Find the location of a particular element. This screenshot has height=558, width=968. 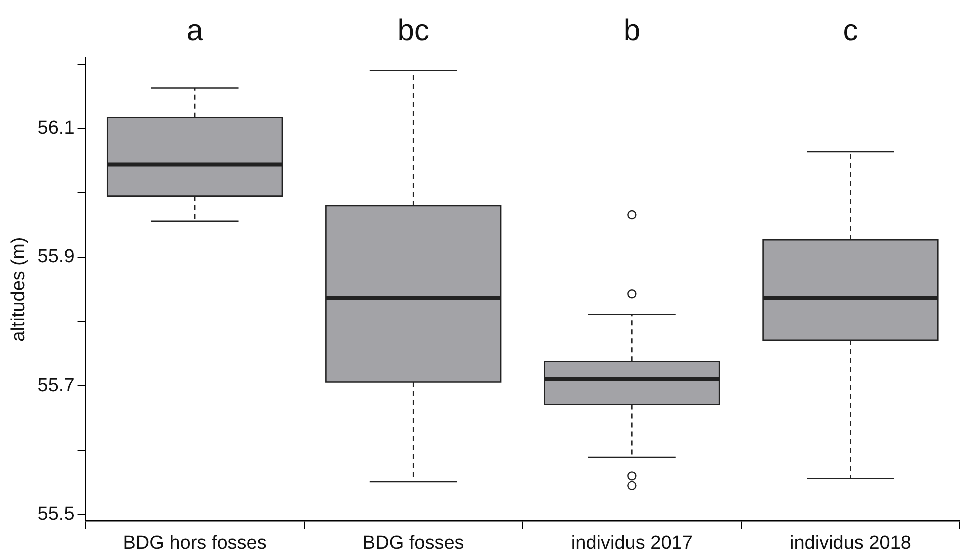

x-tick-label: BDG fosses is located at coordinates (413, 543).